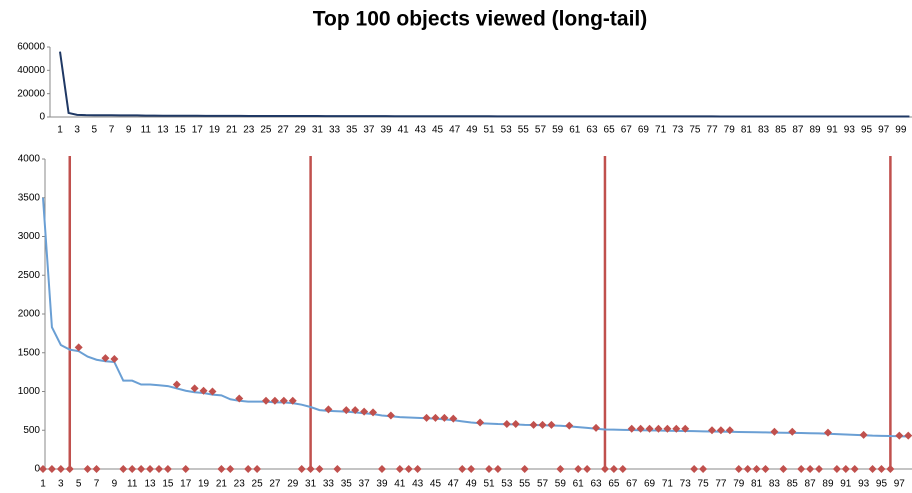  I want to click on x-tick-label: 29, so click(293, 484).